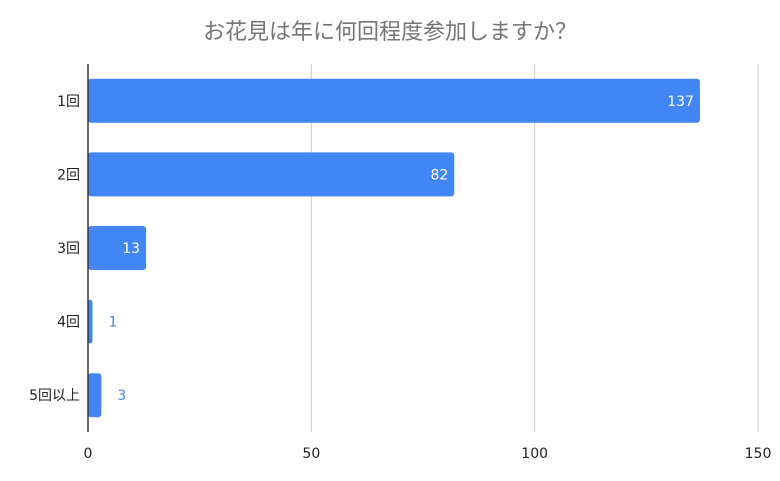 The width and height of the screenshot is (780, 481). What do you see at coordinates (68, 102) in the screenshot?
I see `category-label-1: 1回` at bounding box center [68, 102].